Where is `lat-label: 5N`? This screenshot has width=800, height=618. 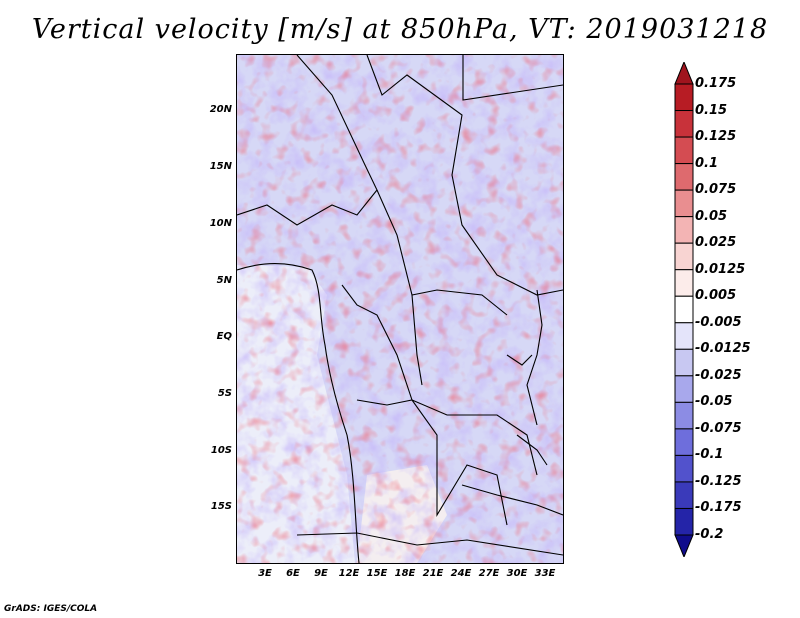 lat-label: 5N is located at coordinates (224, 280).